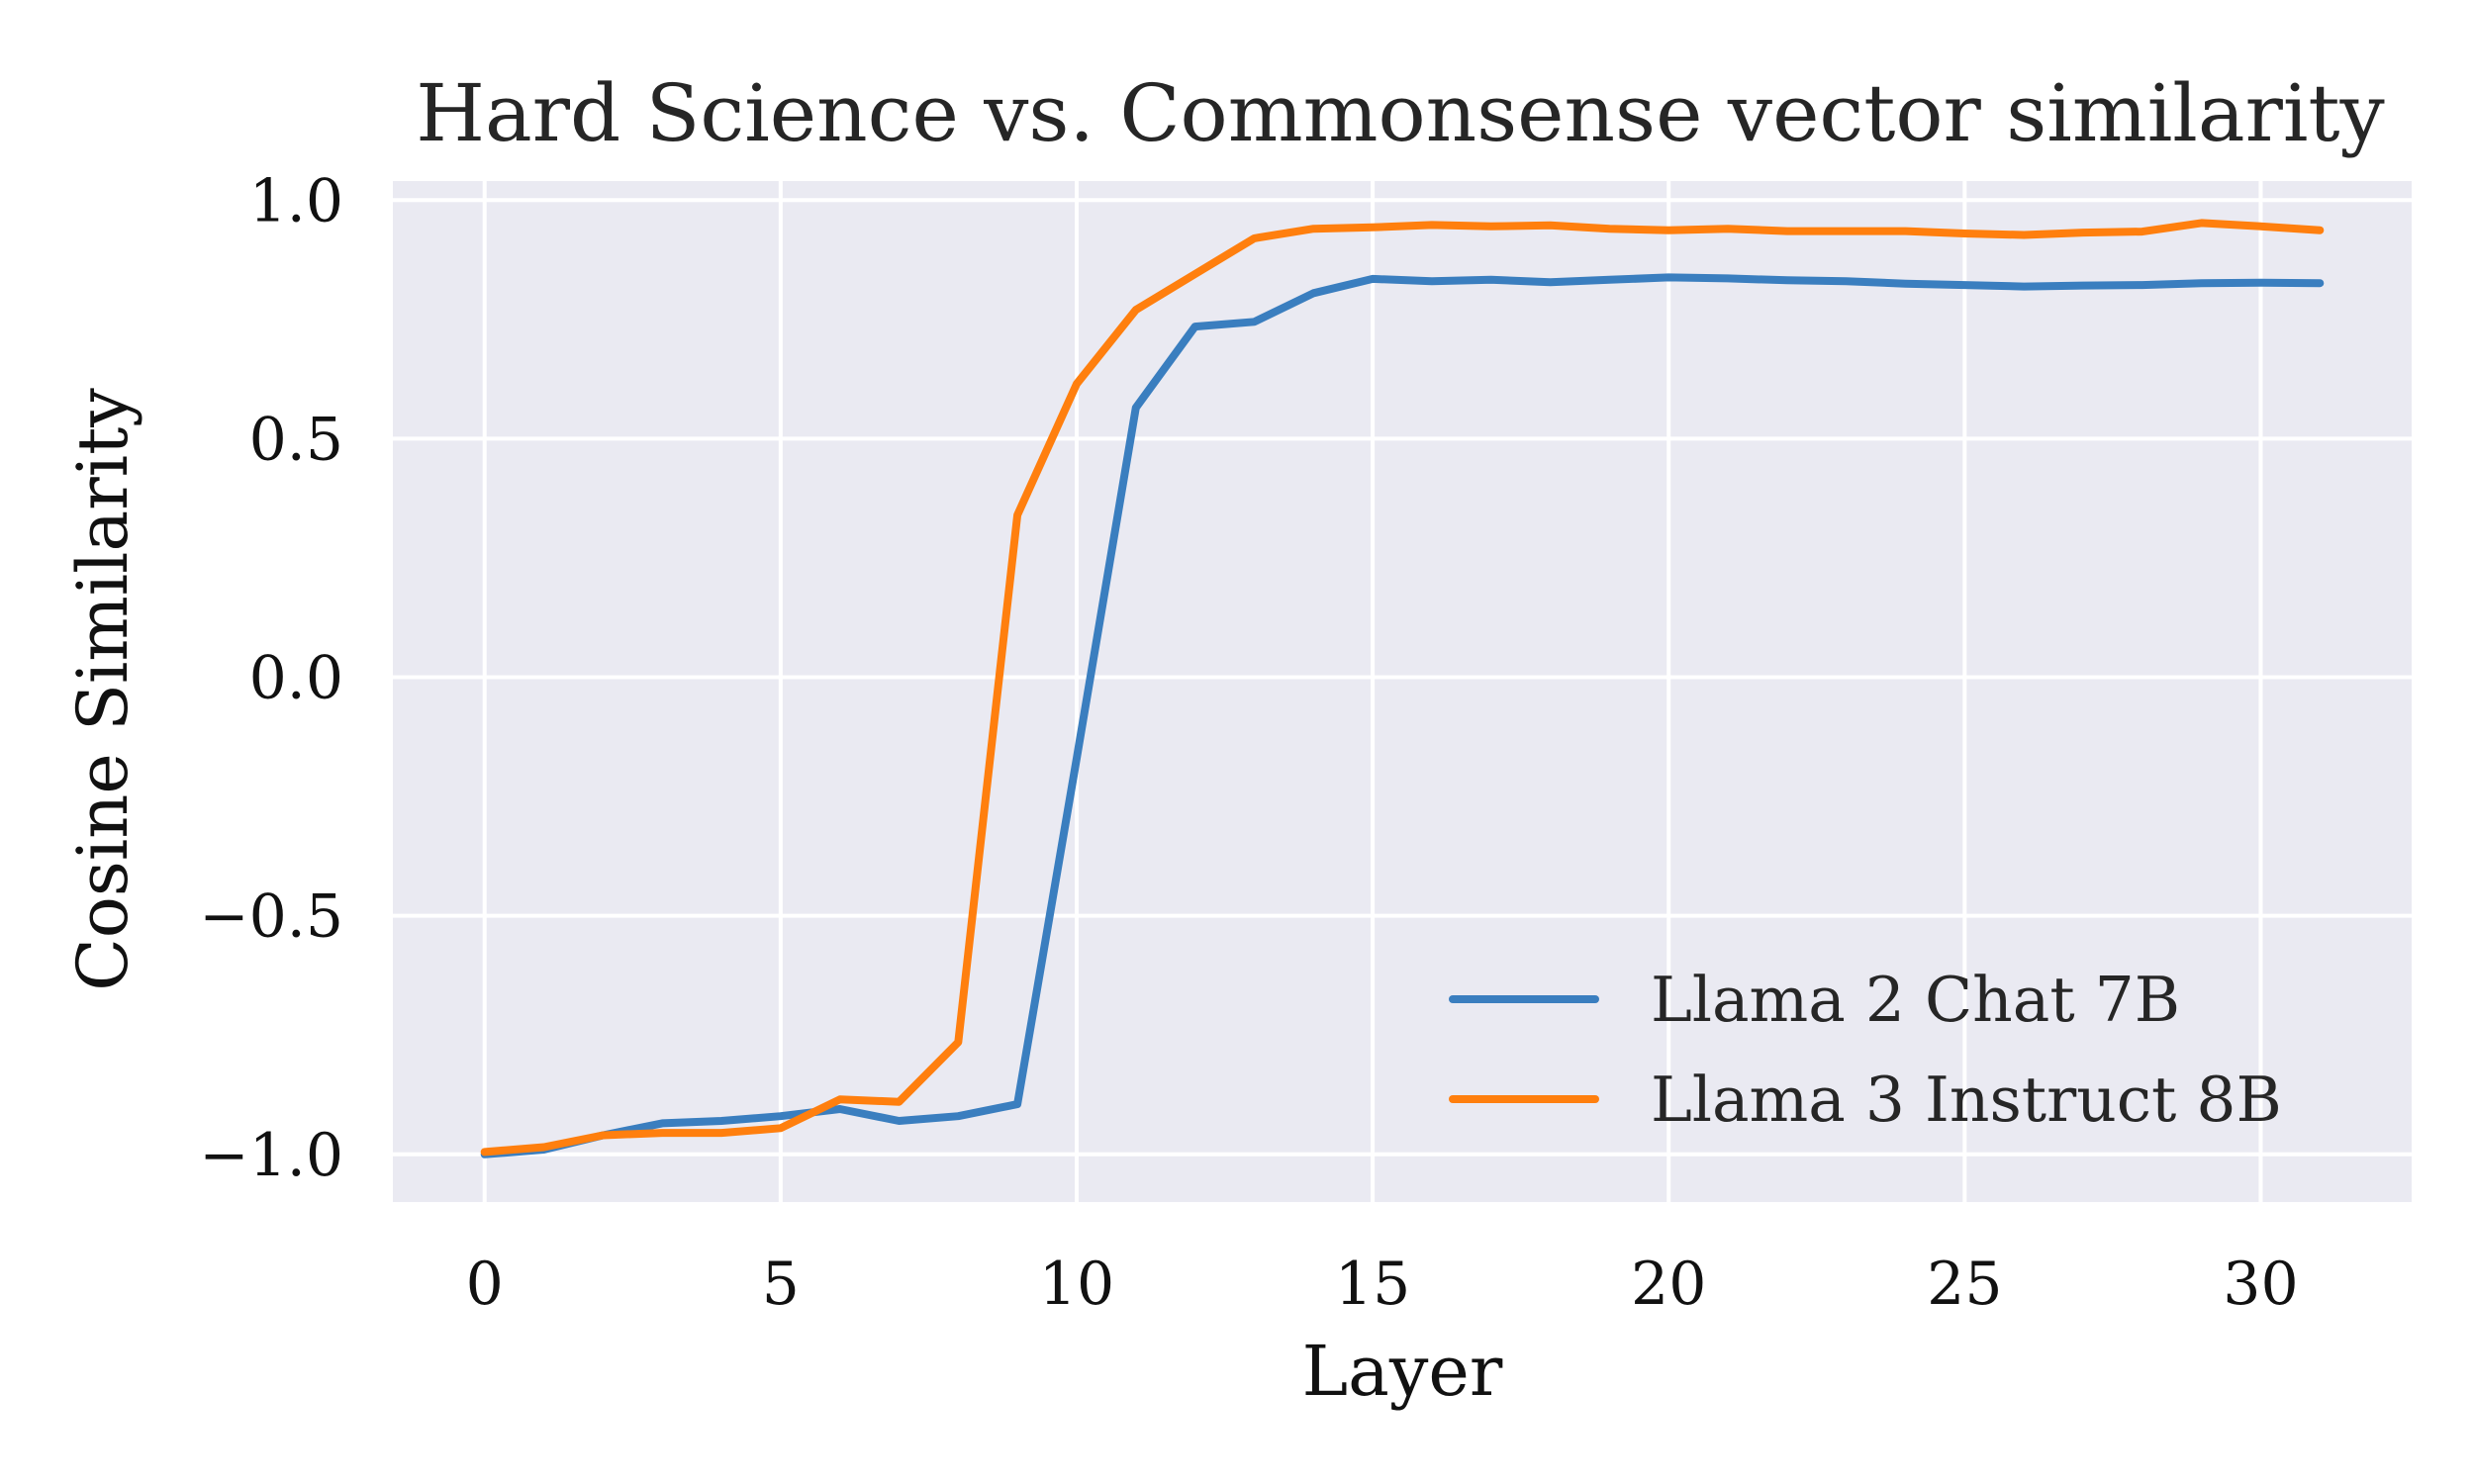 This screenshot has width=2474, height=1484. I want to click on x-tick-label: 0, so click(485, 1284).